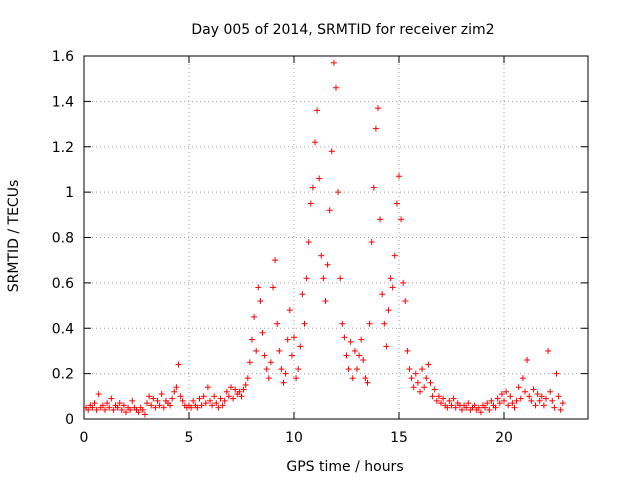 Image resolution: width=640 pixels, height=484 pixels. I want to click on y-tick-label: 1.4, so click(63, 102).